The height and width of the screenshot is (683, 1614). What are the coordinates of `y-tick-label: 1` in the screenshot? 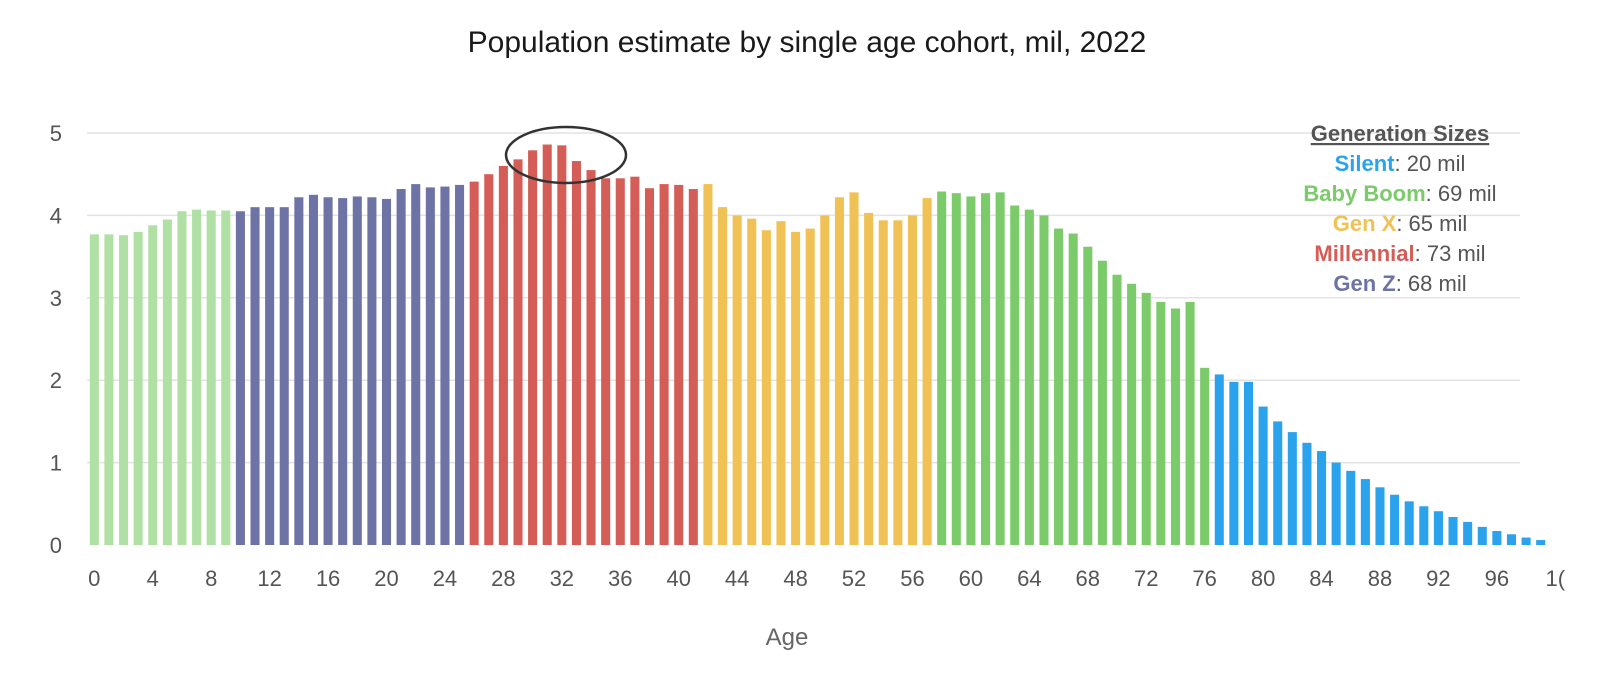 It's located at (56, 463).